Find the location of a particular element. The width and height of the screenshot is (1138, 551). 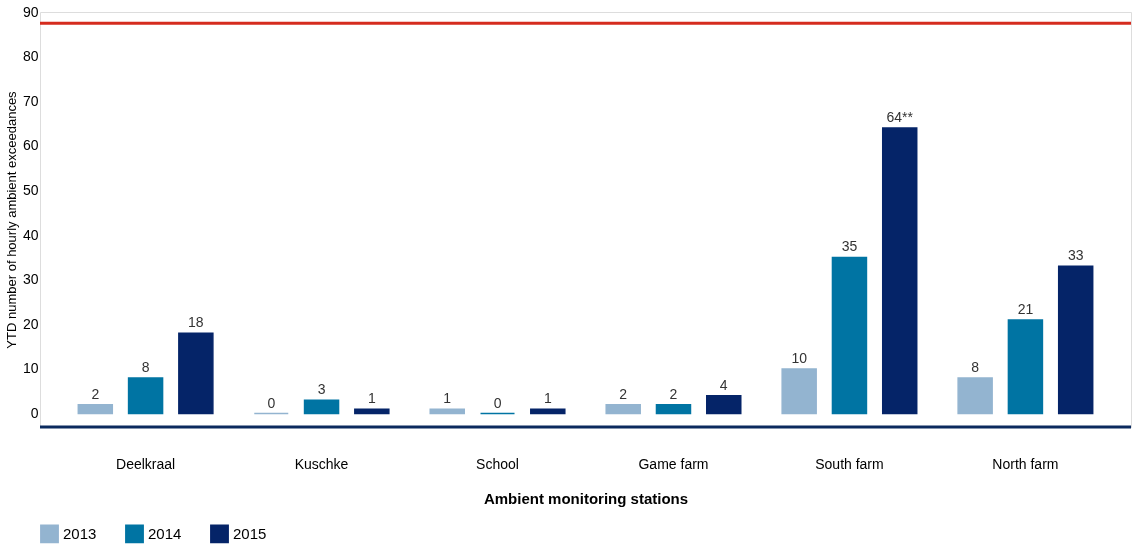

x-tick-label: North farm is located at coordinates (1025, 463).